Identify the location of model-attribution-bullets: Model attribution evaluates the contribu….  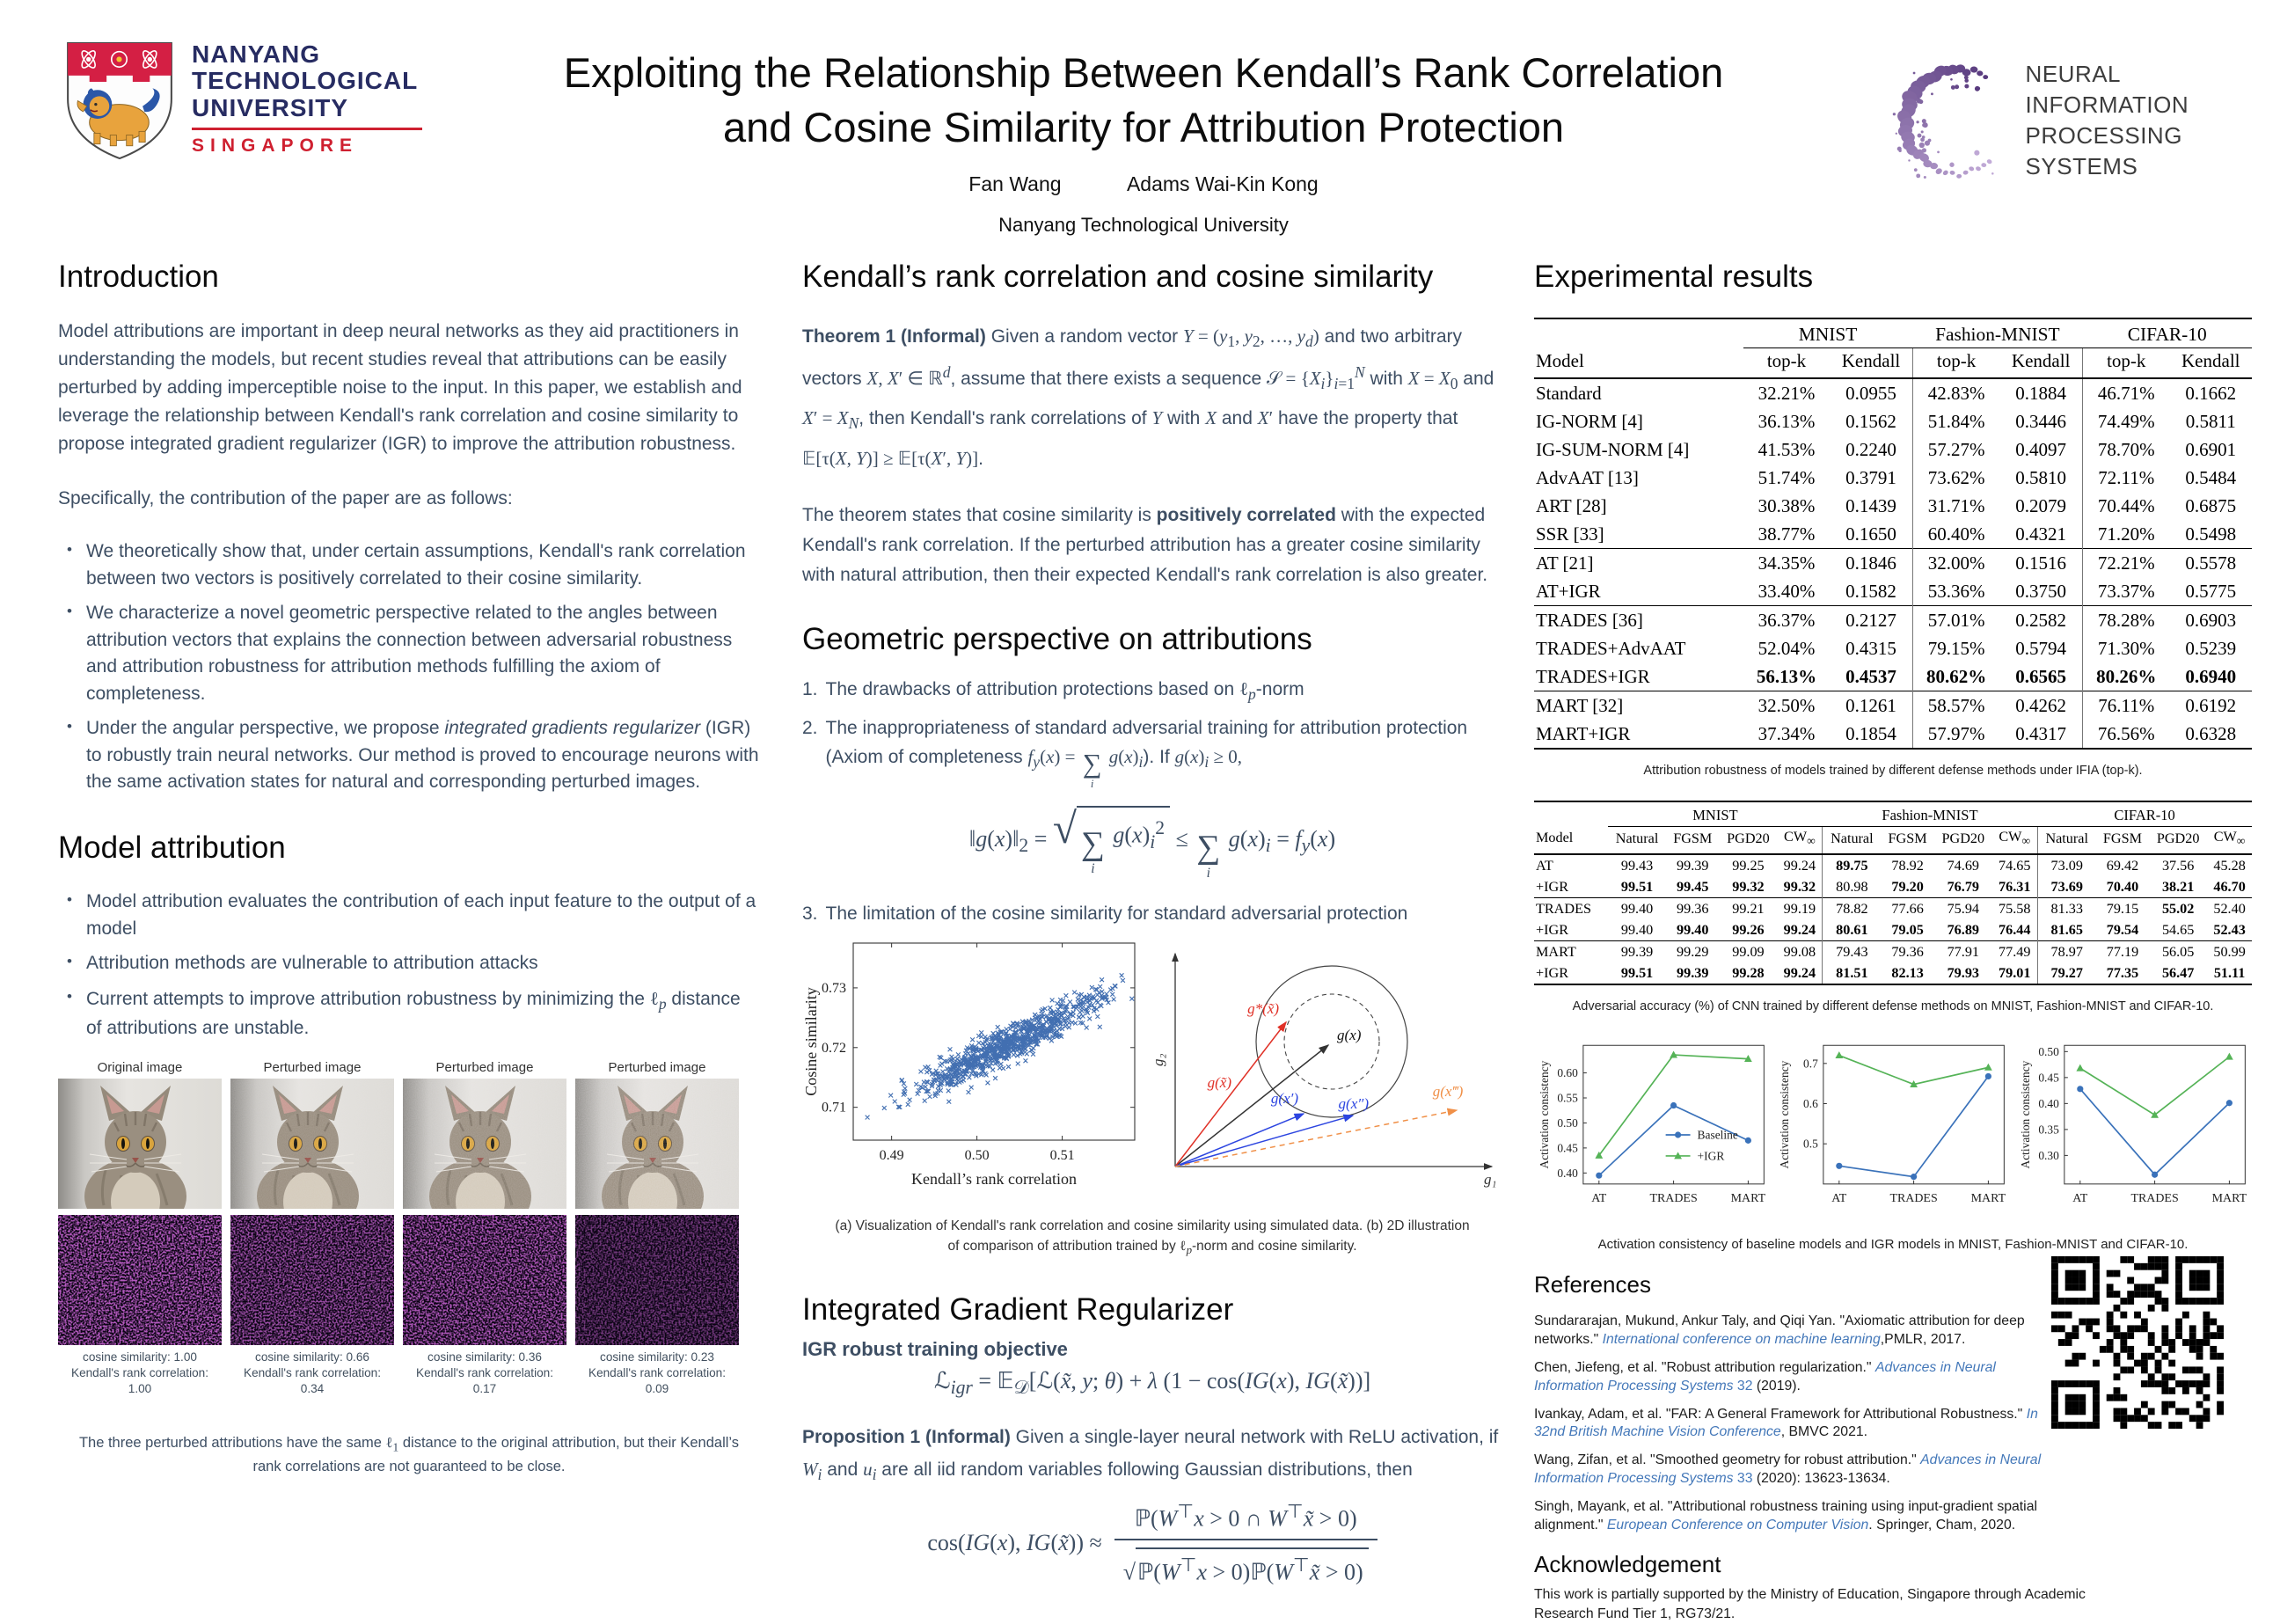
(409, 965).